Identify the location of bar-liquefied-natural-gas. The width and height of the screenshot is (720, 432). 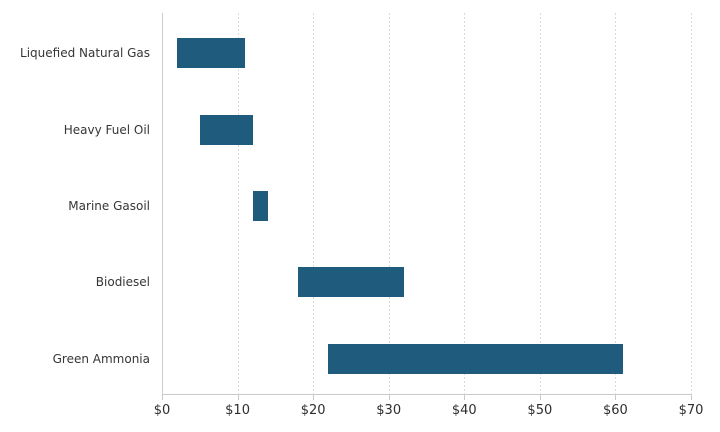
(211, 53).